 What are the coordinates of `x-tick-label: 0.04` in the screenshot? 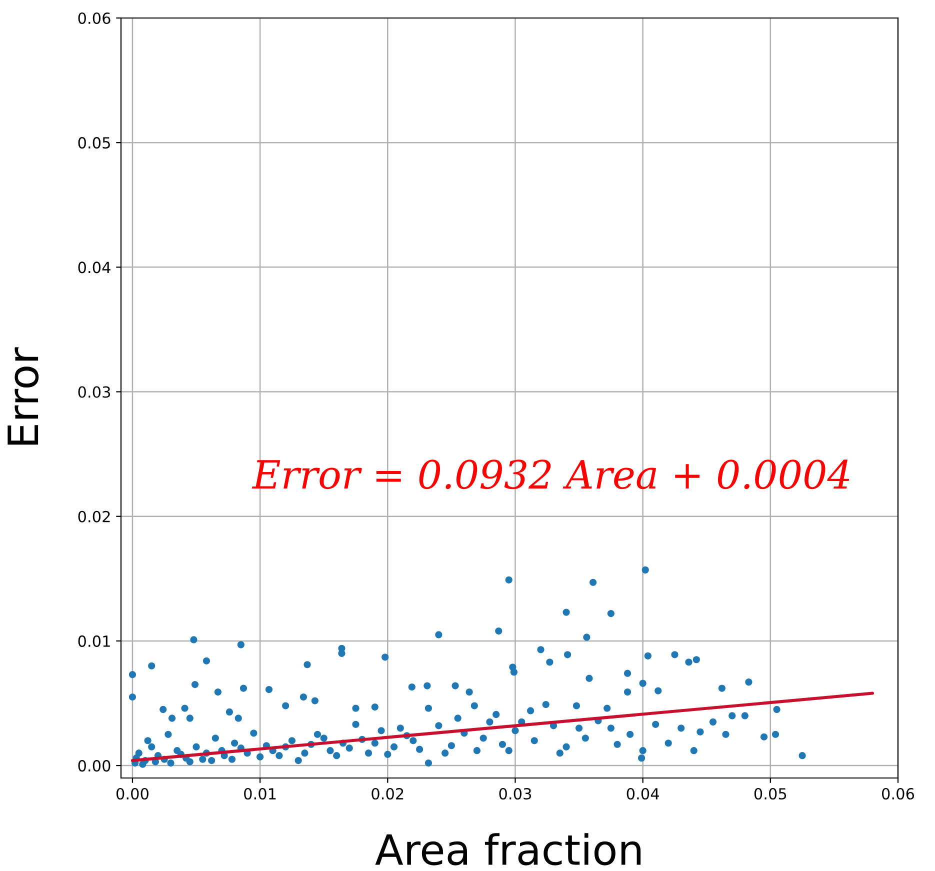 It's located at (642, 794).